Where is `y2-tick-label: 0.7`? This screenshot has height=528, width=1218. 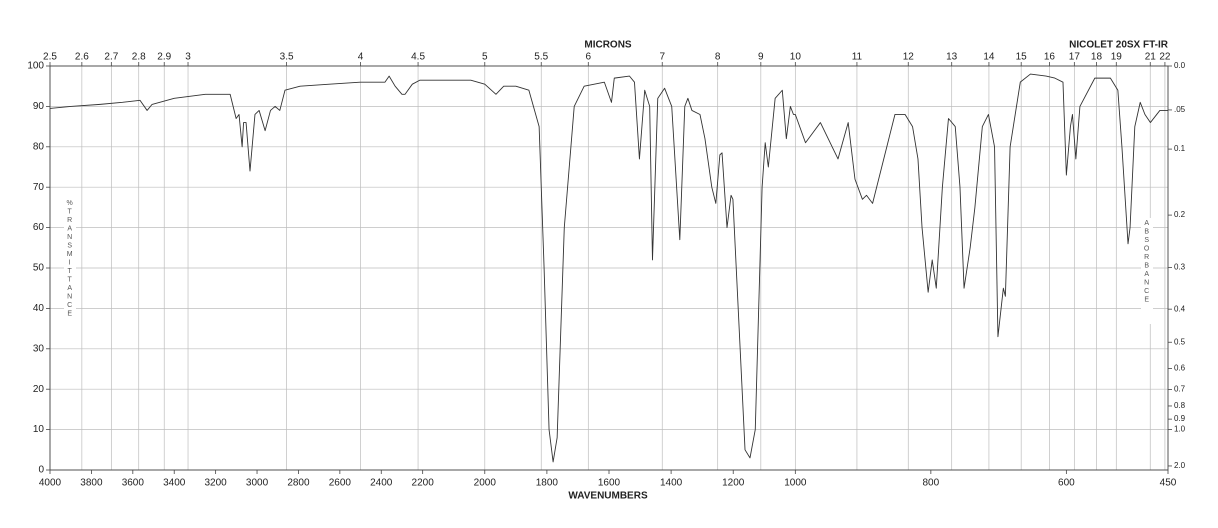
y2-tick-label: 0.7 is located at coordinates (1180, 389).